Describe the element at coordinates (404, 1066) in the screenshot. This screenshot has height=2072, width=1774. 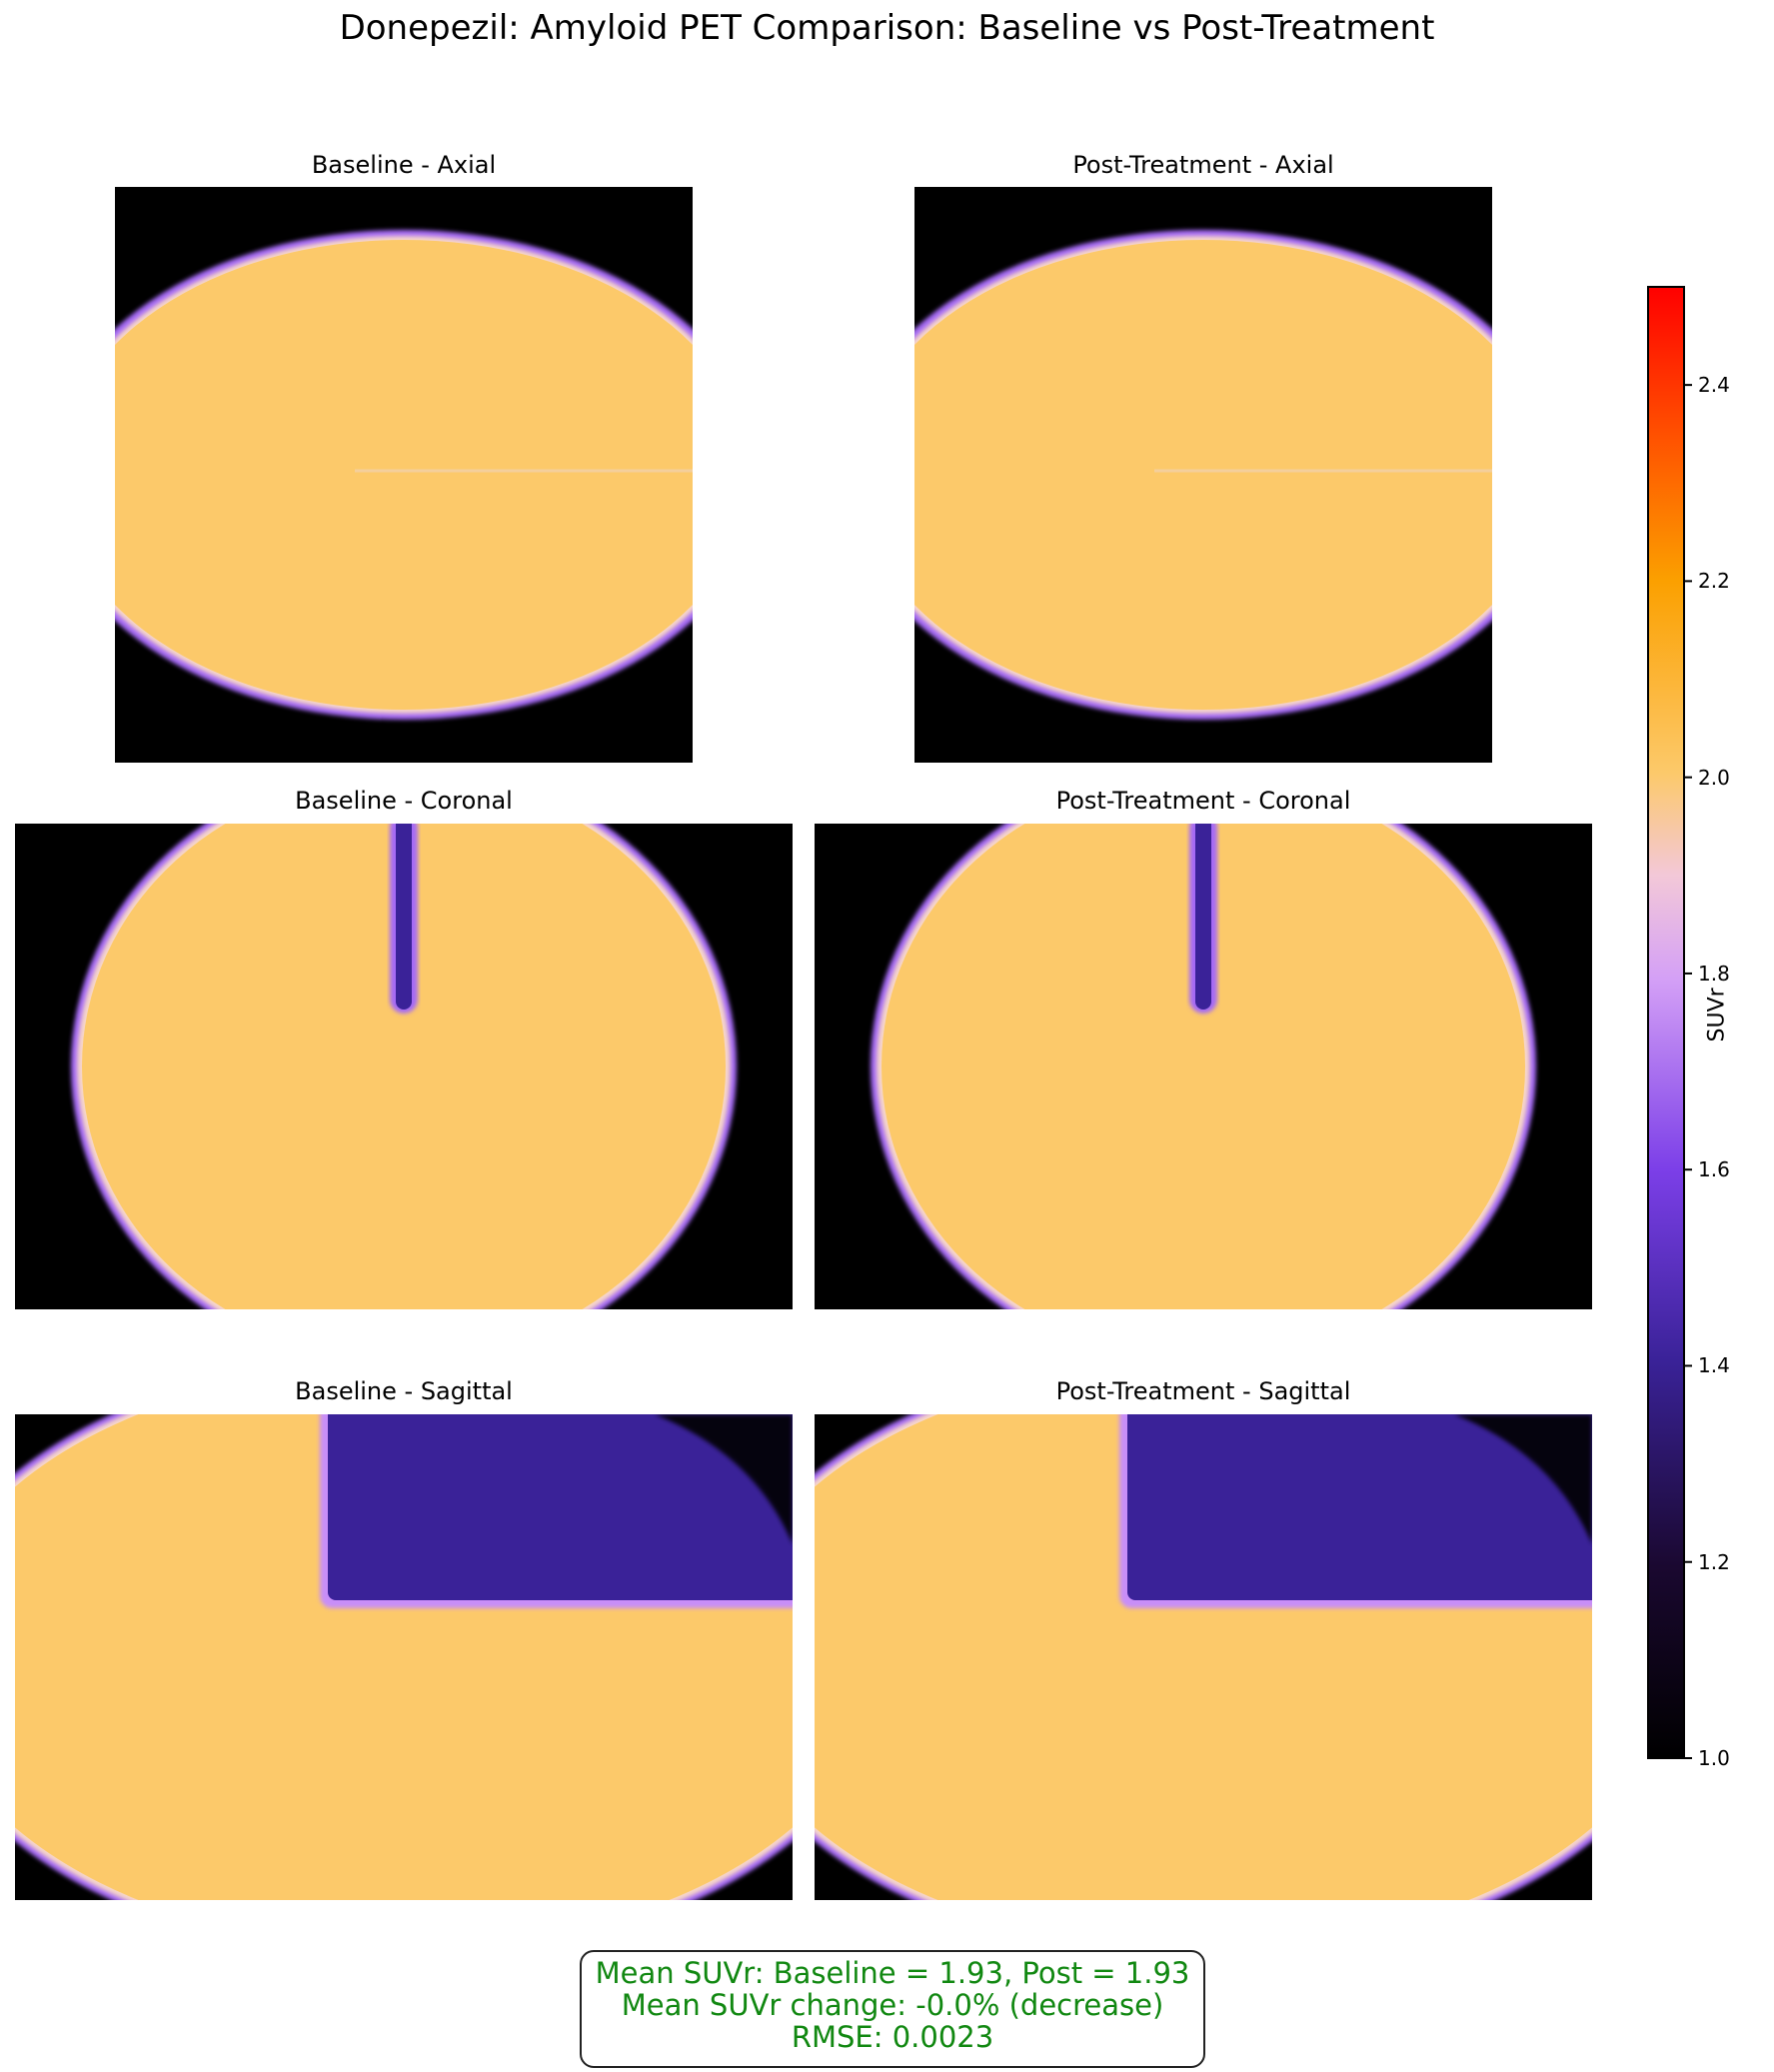
I see `image-baseline-coronal` at that location.